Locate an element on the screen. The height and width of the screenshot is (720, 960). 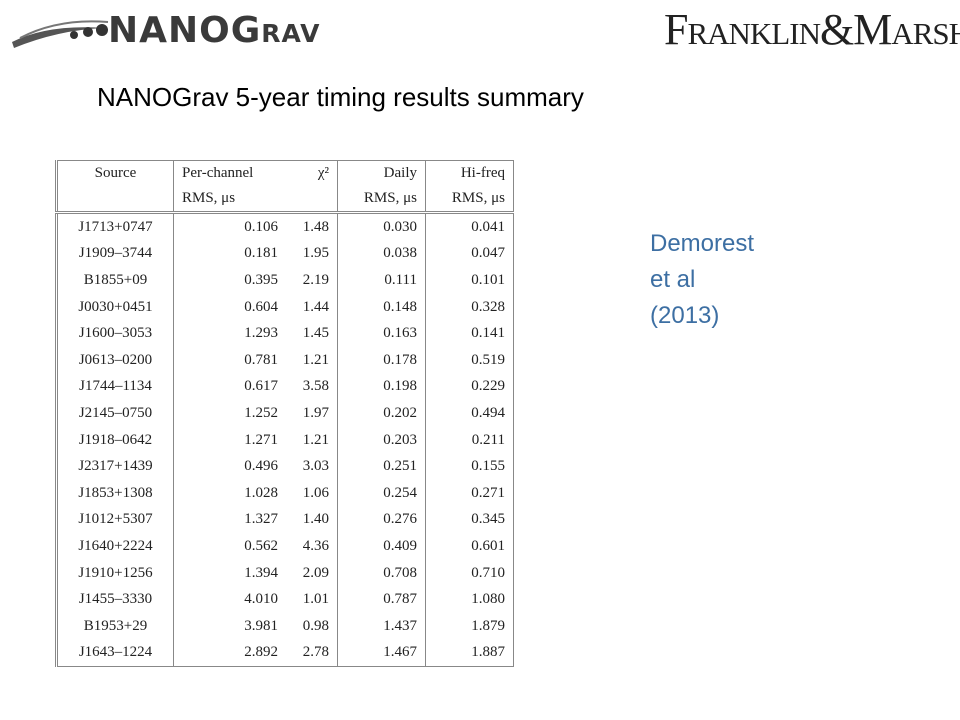
table-row: J1455–3330 4.010 1.01 0.787 1.080 is located at coordinates (285, 599).